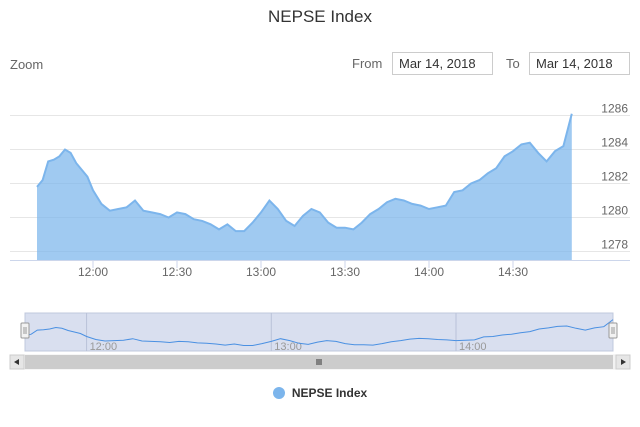 The image size is (640, 427). I want to click on y-tick-label: 1280, so click(614, 211).